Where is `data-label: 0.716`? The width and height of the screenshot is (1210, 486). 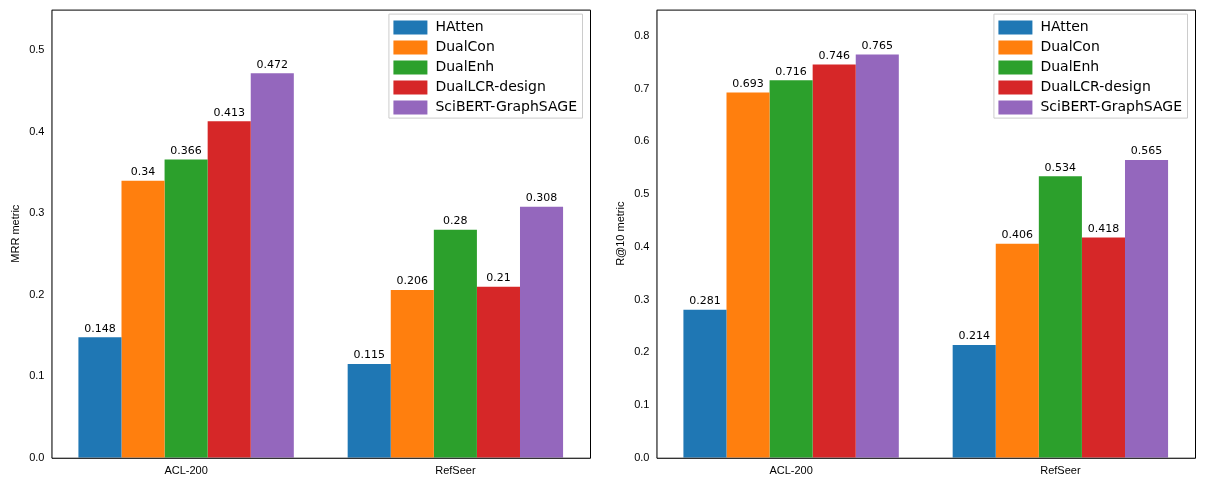
data-label: 0.716 is located at coordinates (791, 71).